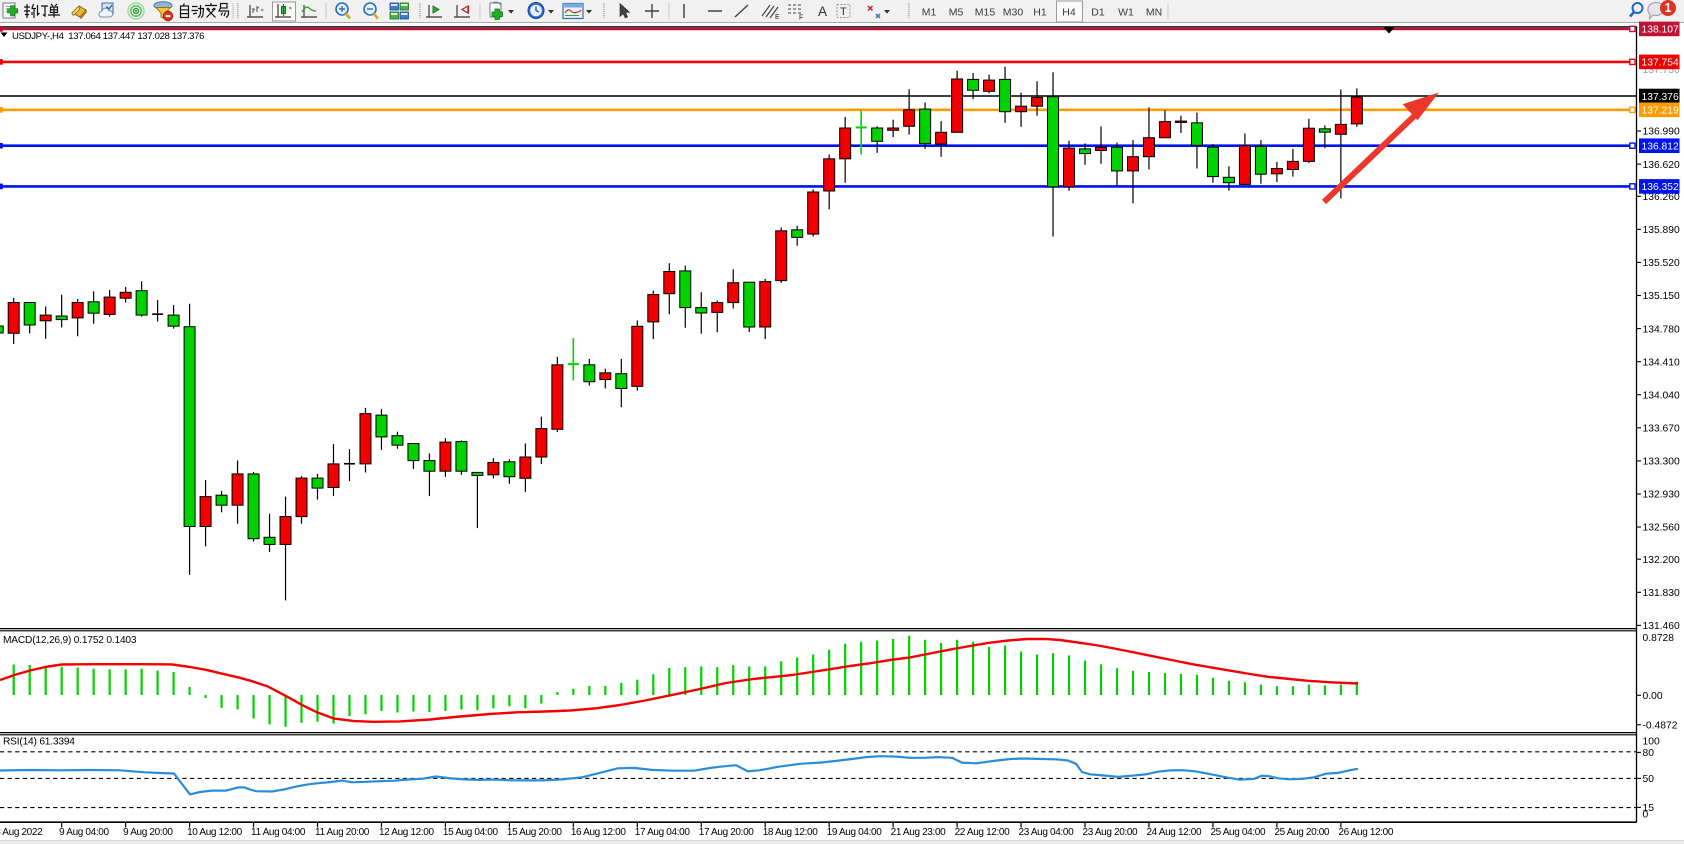 This screenshot has width=1684, height=844. What do you see at coordinates (1660, 111) in the screenshot?
I see `svg-text: 137.219` at bounding box center [1660, 111].